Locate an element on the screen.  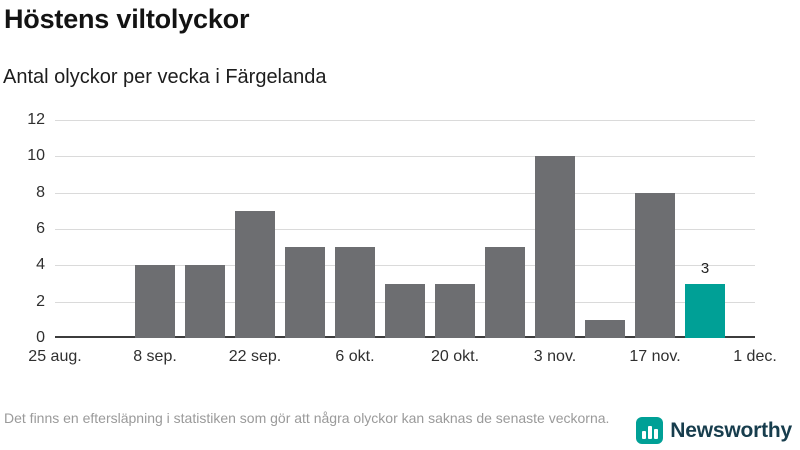
y-axis-label: 8 is located at coordinates (40, 192).